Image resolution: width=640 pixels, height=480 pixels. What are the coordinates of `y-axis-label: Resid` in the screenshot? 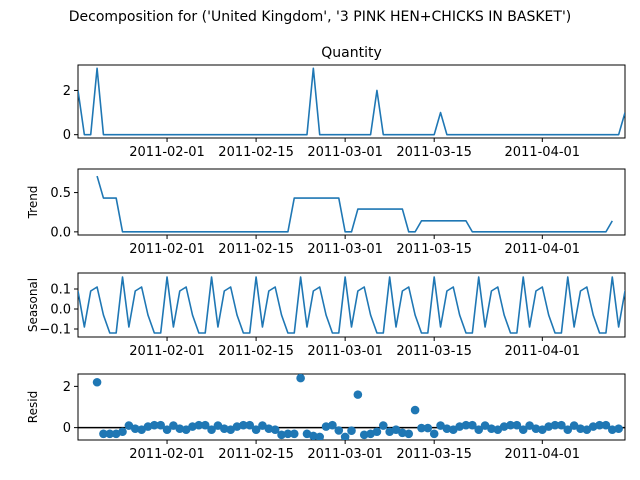 It's located at (33, 407).